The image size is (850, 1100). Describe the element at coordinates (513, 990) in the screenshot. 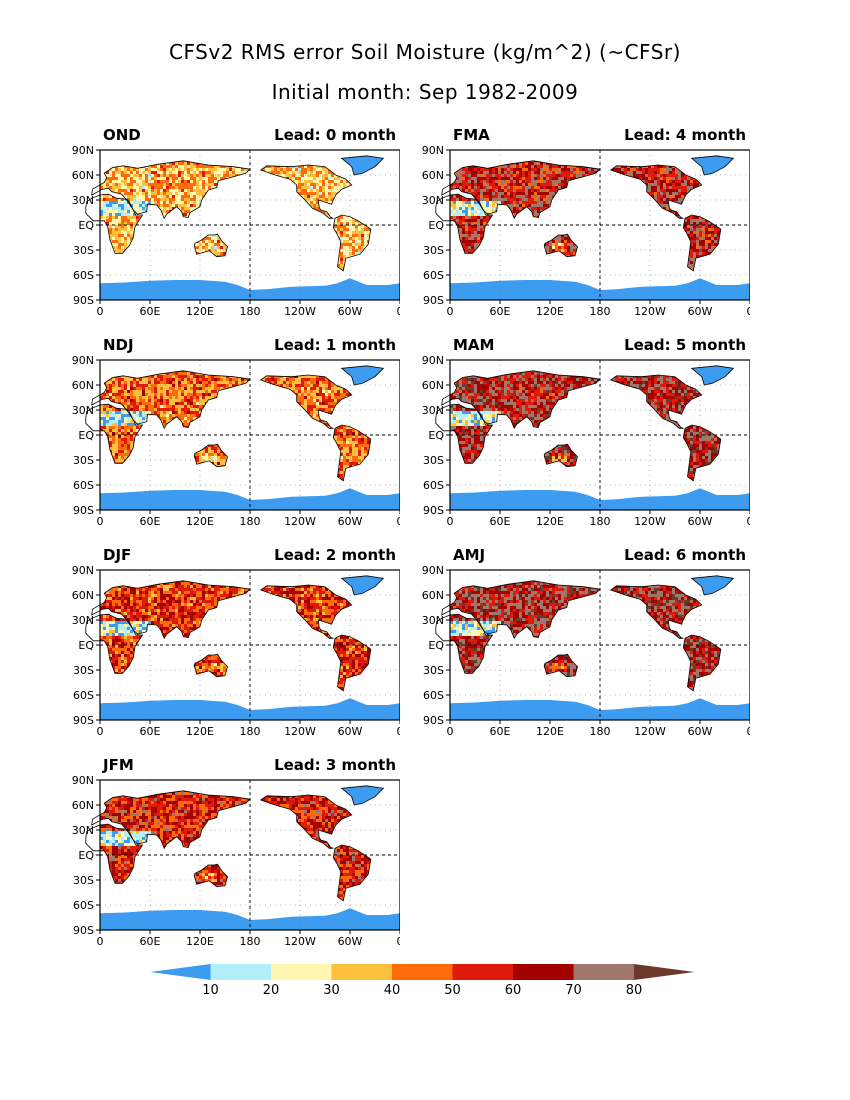

I see `colorbar-label: 60` at that location.